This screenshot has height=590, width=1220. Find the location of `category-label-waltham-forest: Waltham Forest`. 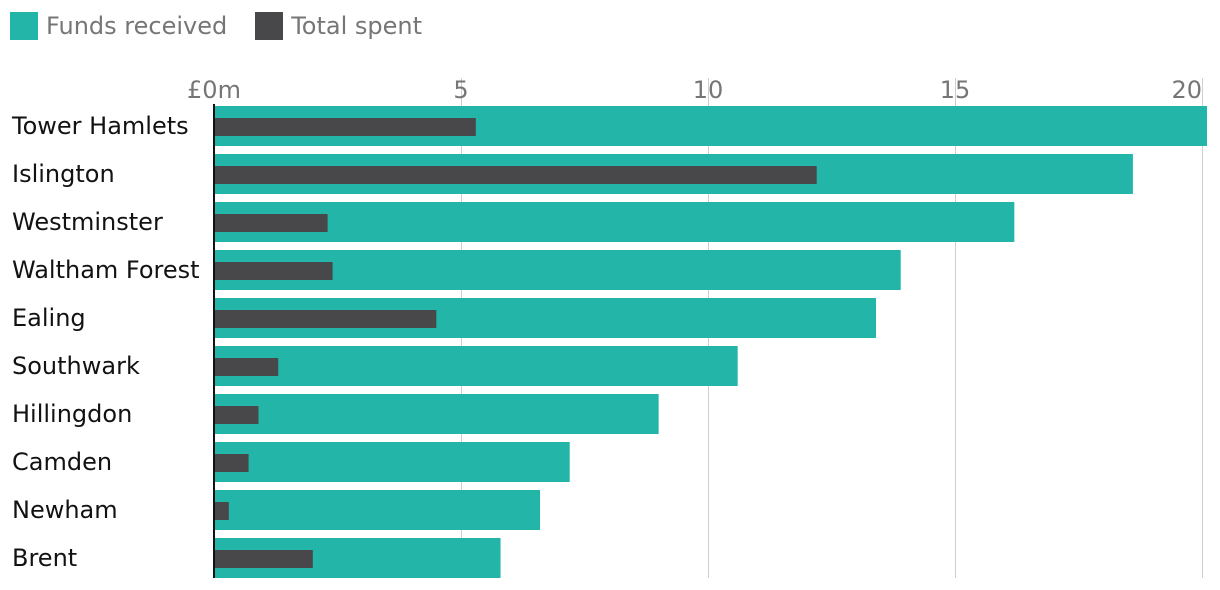

category-label-waltham-forest: Waltham Forest is located at coordinates (106, 270).